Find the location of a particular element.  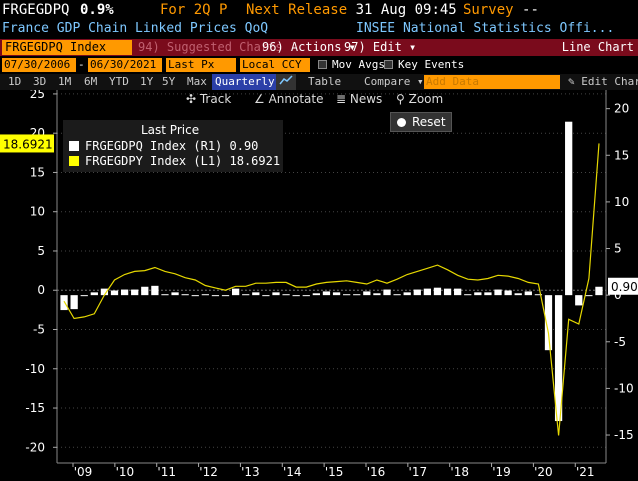

range-1m: 1M is located at coordinates (65, 81).